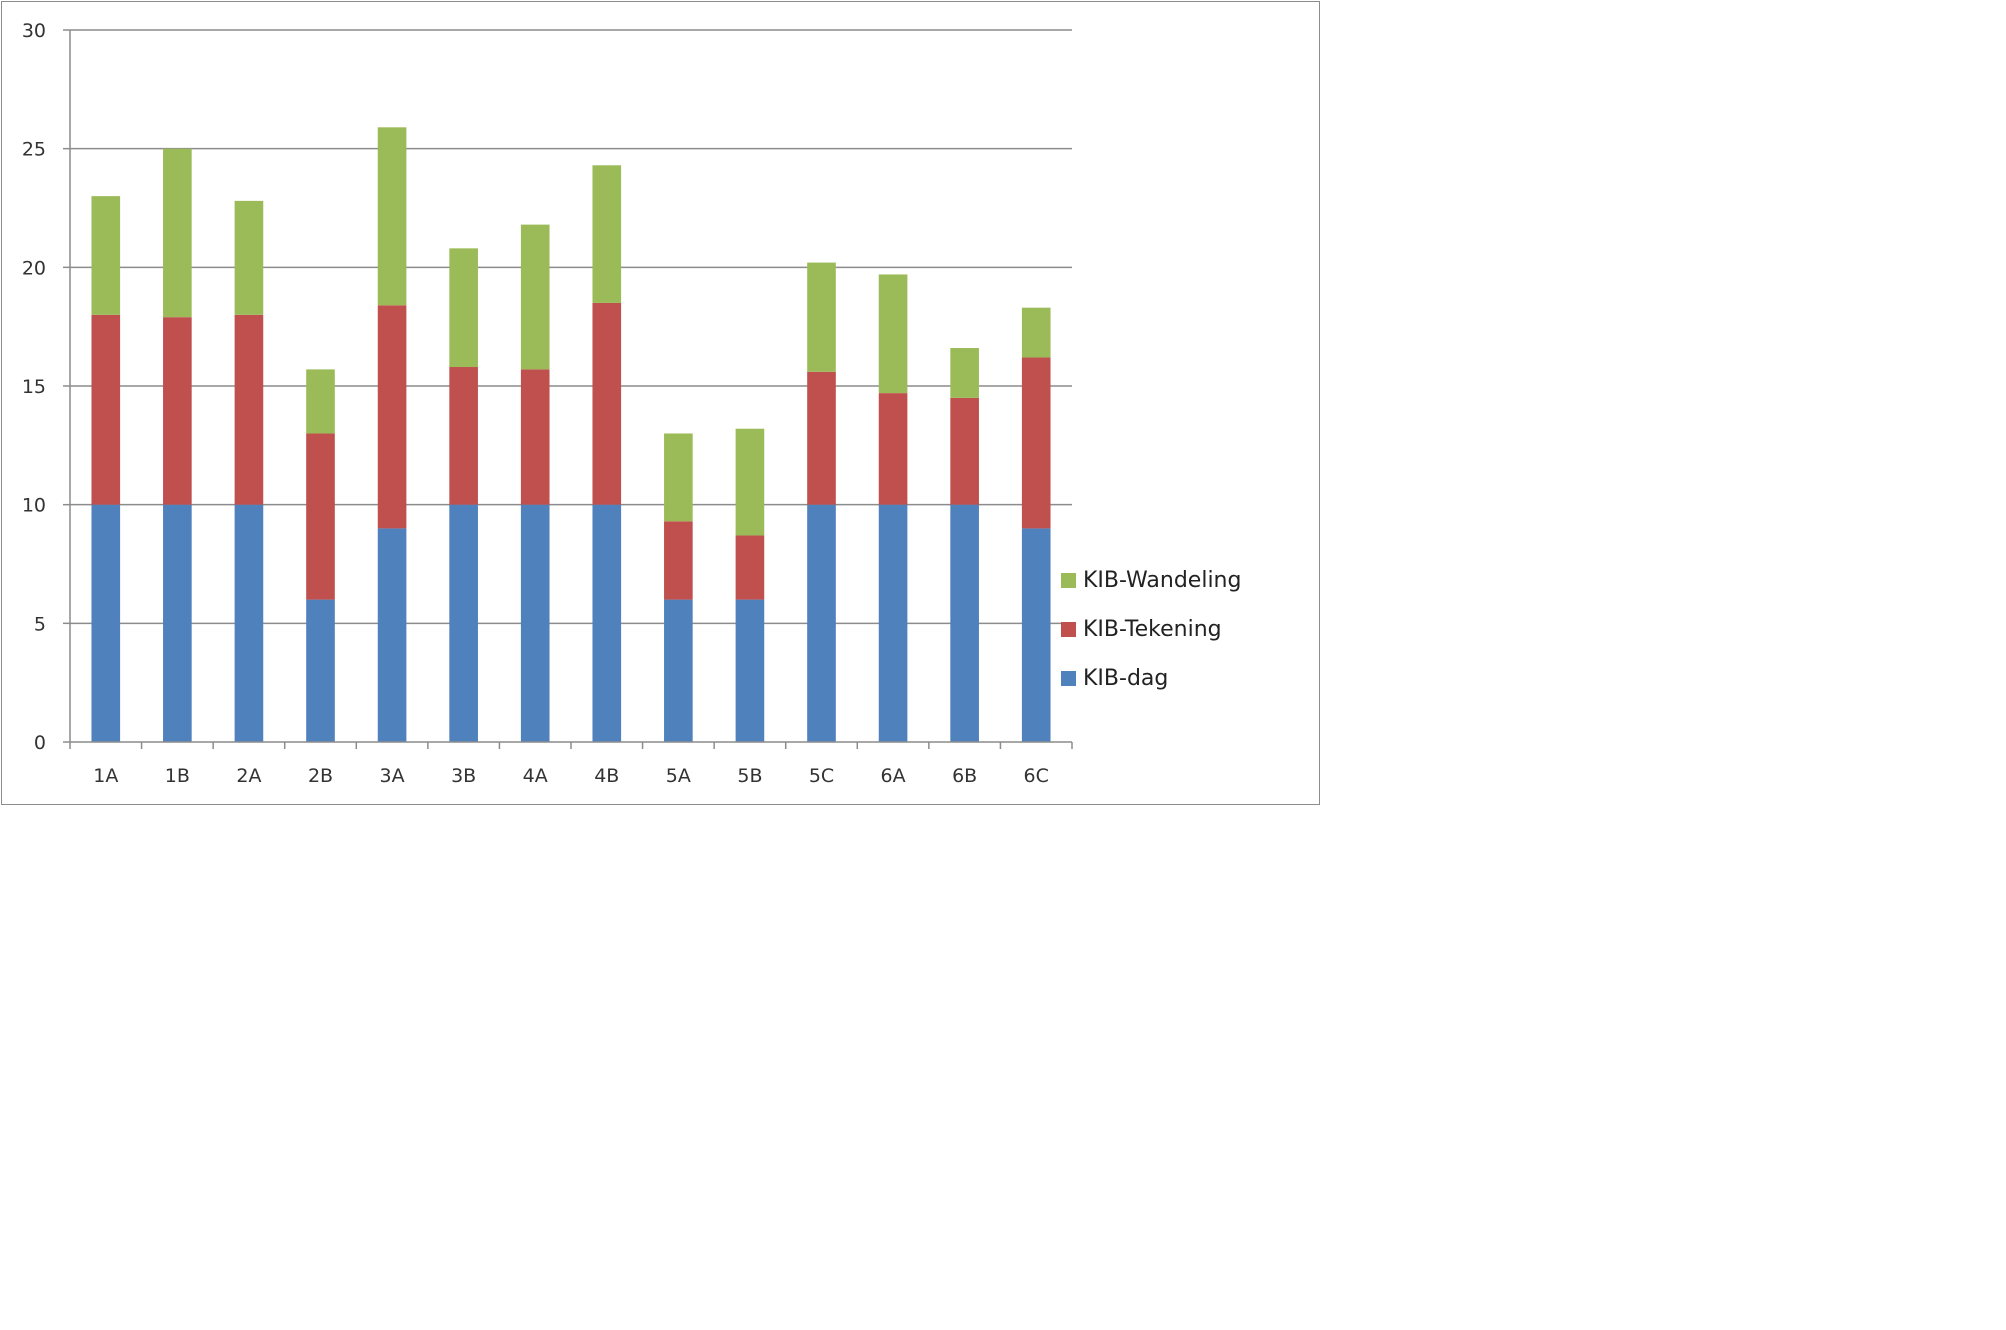 The width and height of the screenshot is (2006, 1330). I want to click on x-tick-label: 2B, so click(320, 776).